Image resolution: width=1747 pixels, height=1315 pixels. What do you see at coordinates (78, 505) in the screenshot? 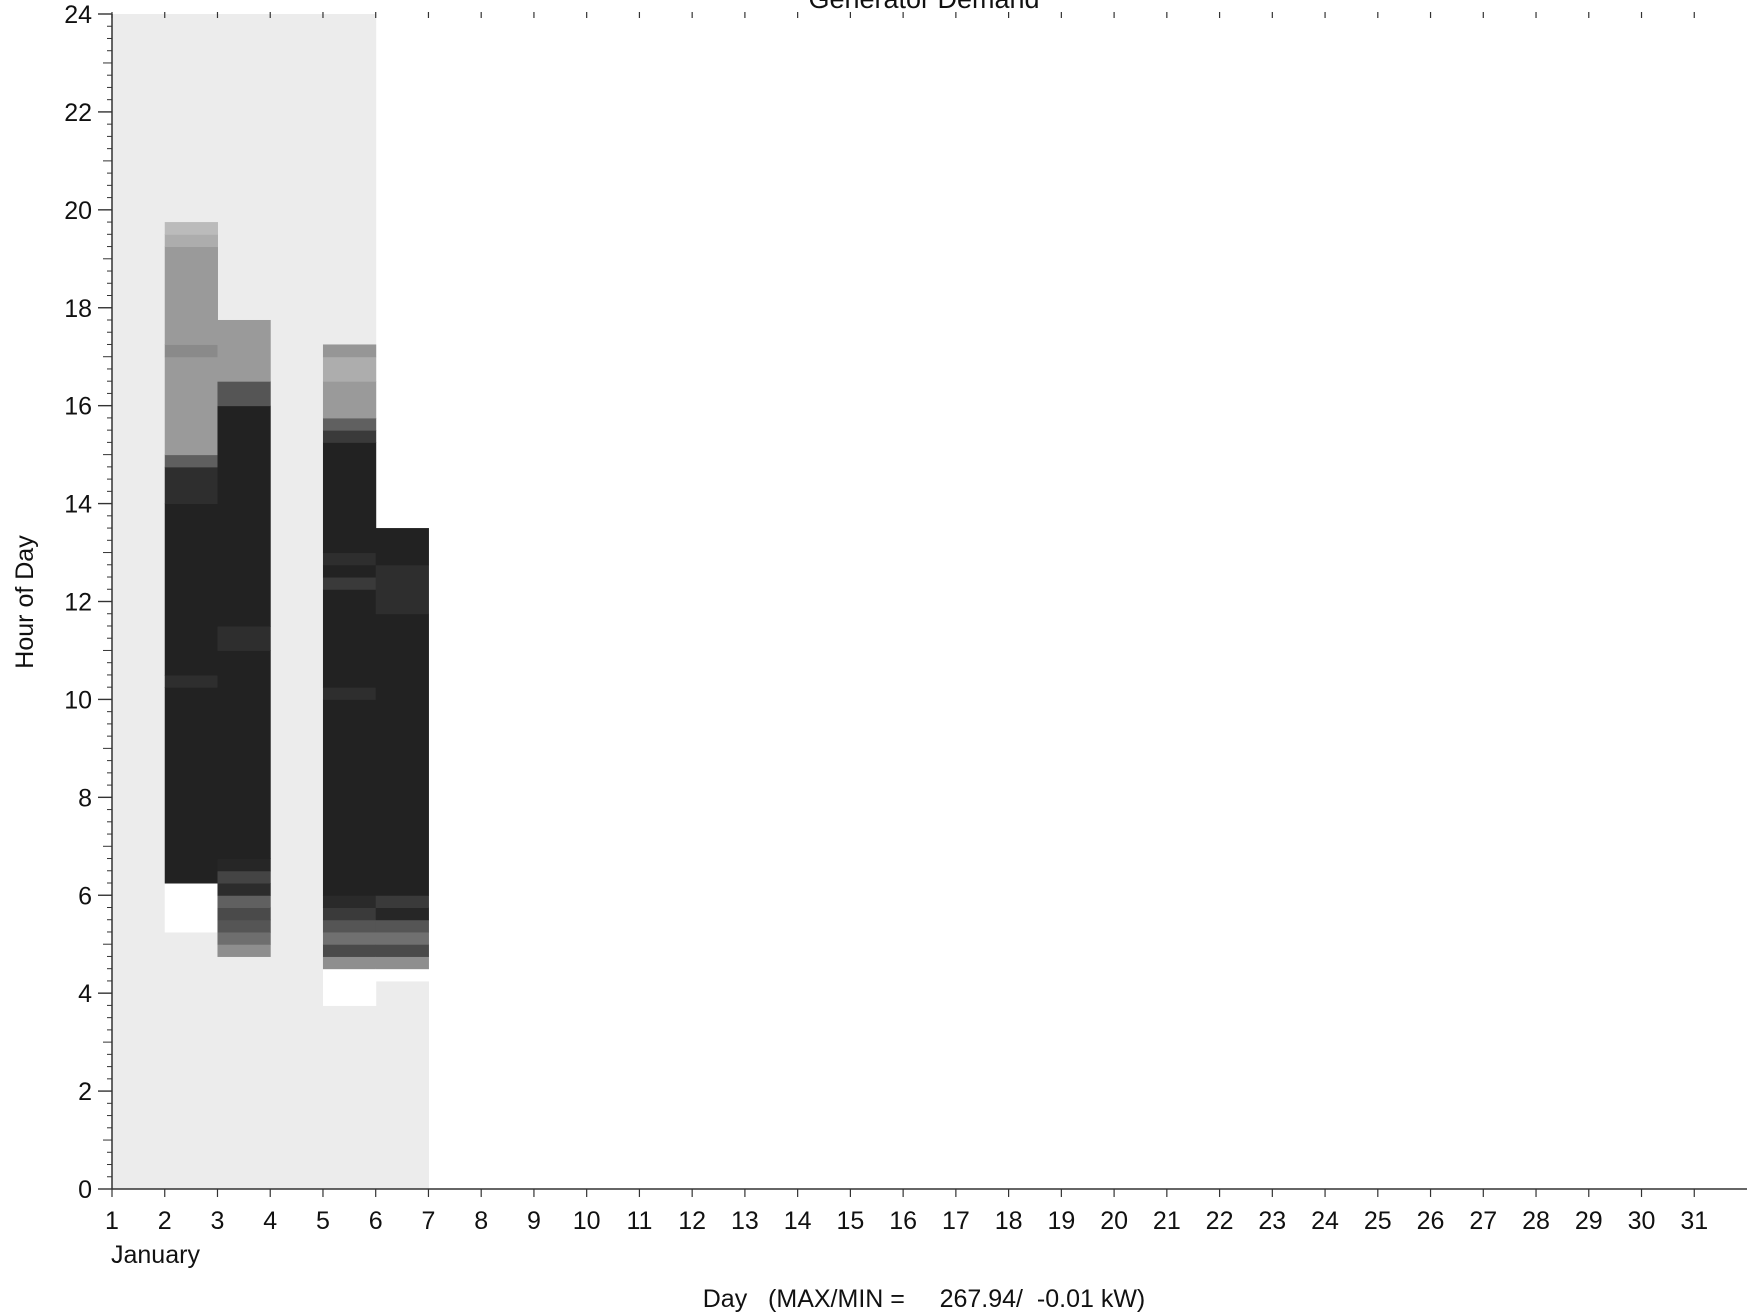
I see `y-tick-label: 14` at bounding box center [78, 505].